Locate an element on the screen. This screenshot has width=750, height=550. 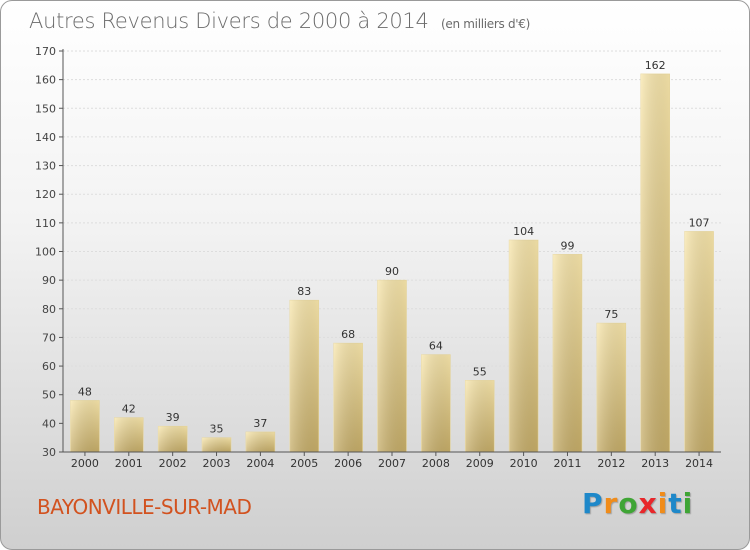
x-tick-label: 2009 is located at coordinates (480, 463).